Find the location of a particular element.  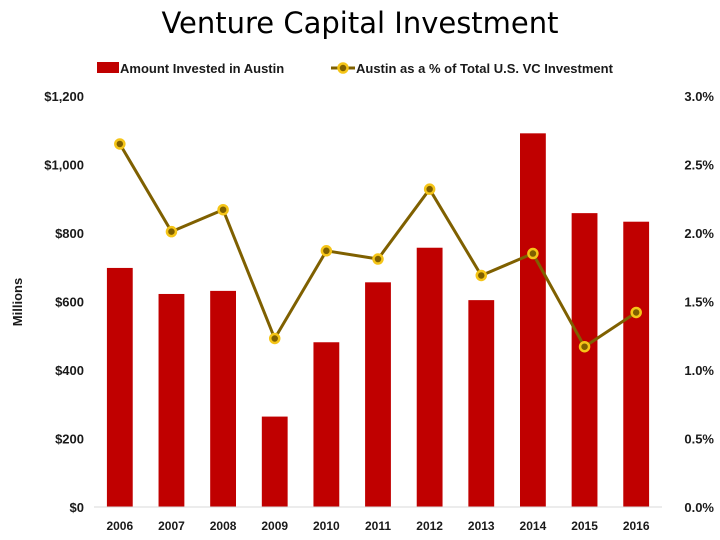

y2-tick-label: 1.5% is located at coordinates (699, 302).